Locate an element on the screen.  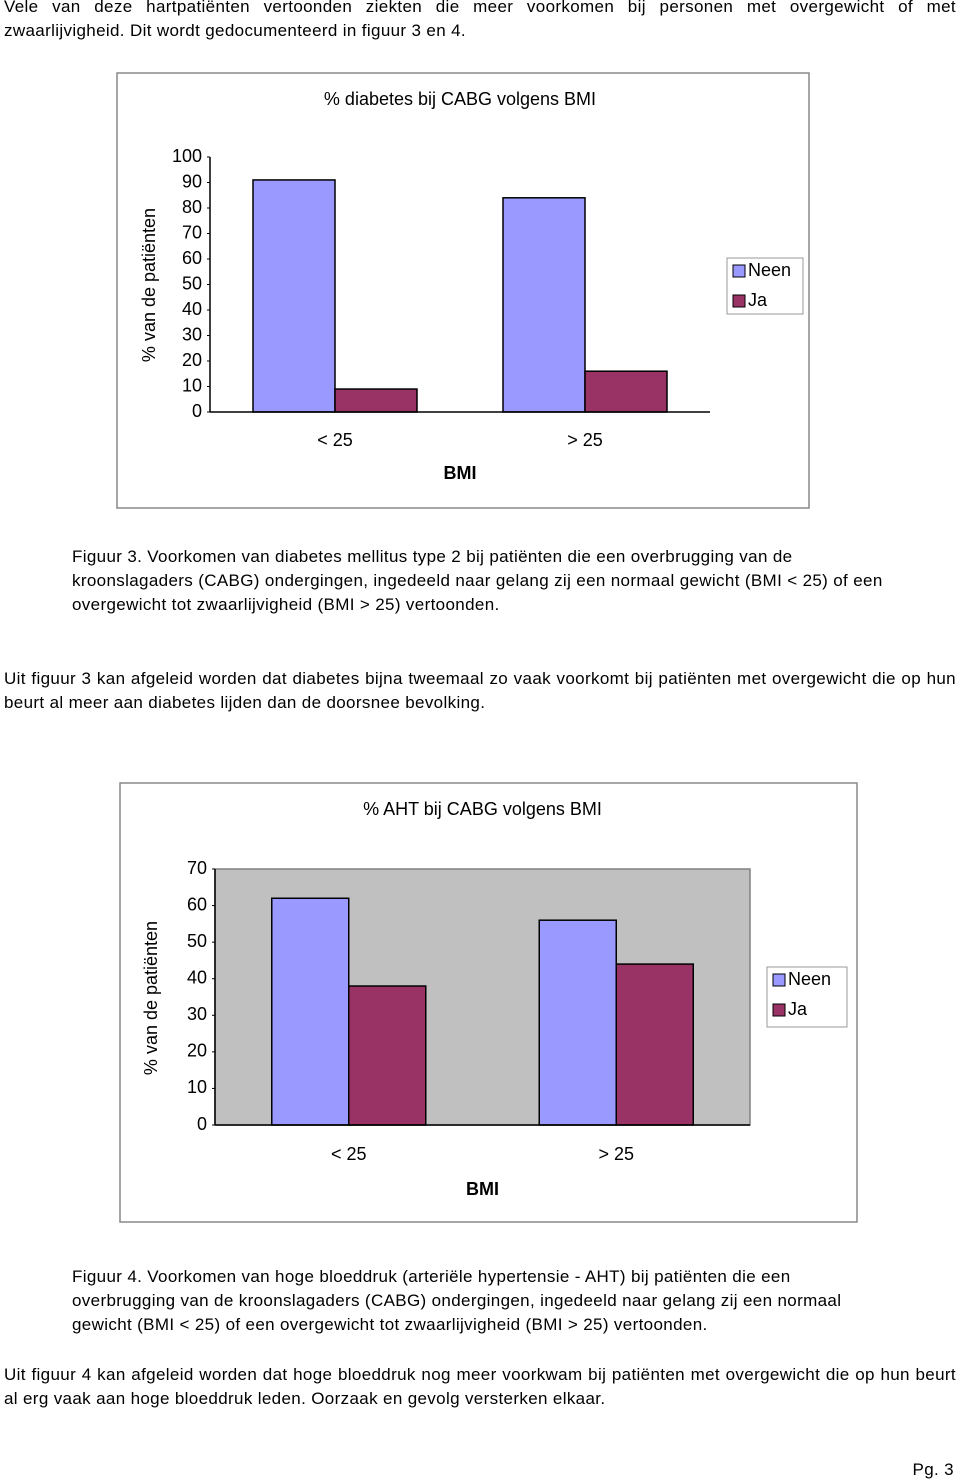
page-number: Pg. 3 is located at coordinates (933, 1469).